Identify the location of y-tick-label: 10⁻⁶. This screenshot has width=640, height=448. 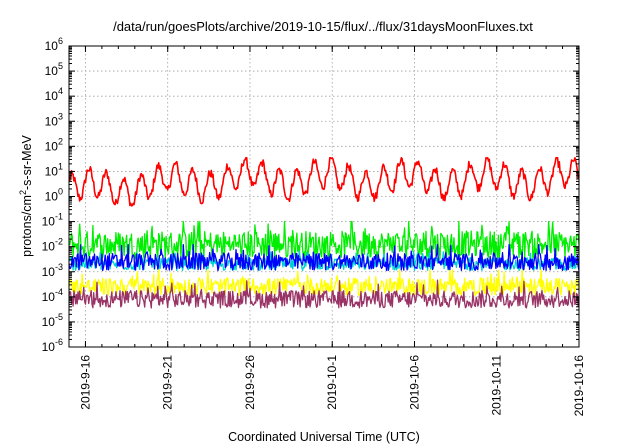
(52, 345).